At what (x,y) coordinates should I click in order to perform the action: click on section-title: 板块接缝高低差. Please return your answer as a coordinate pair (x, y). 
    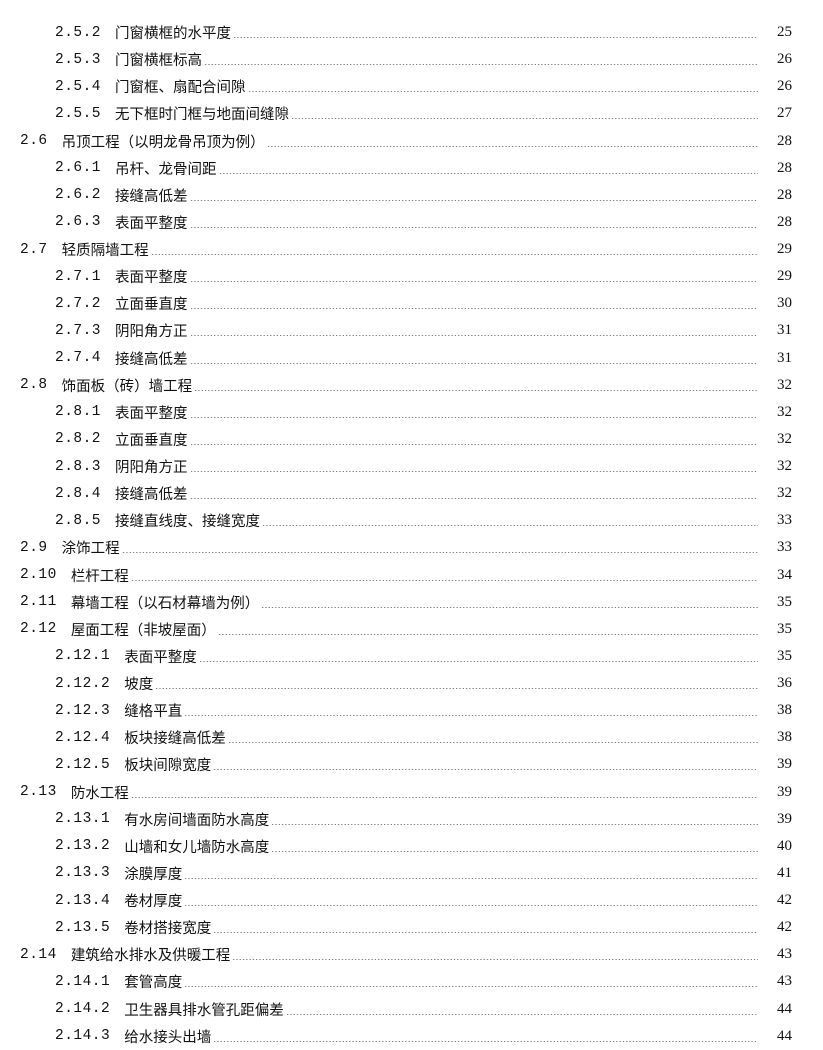
    Looking at the image, I should click on (175, 739).